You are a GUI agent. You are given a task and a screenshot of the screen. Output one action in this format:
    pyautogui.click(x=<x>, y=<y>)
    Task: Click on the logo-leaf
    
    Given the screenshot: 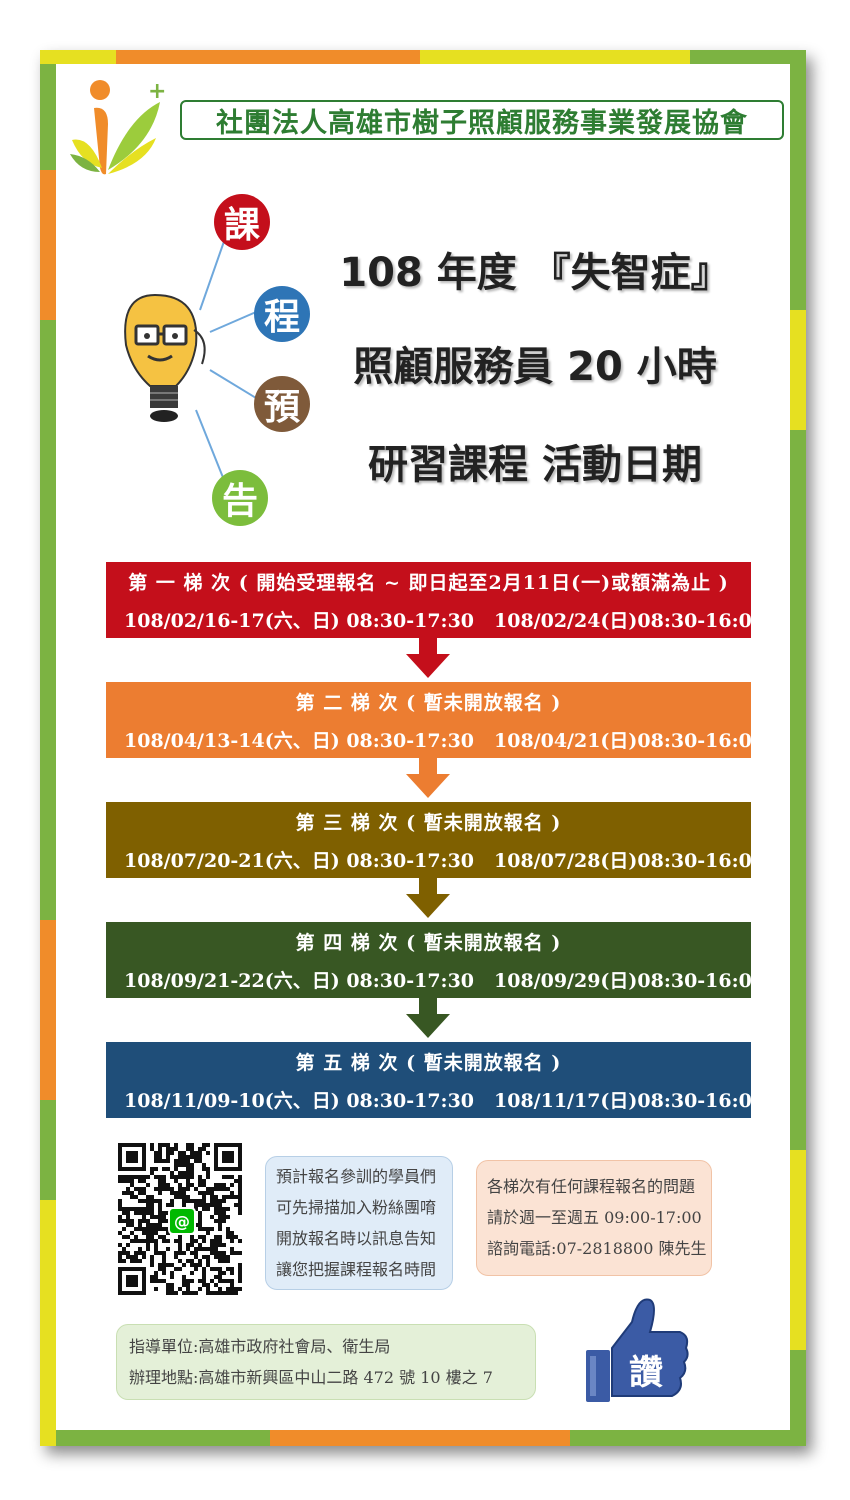 What is the action you would take?
    pyautogui.click(x=134, y=136)
    